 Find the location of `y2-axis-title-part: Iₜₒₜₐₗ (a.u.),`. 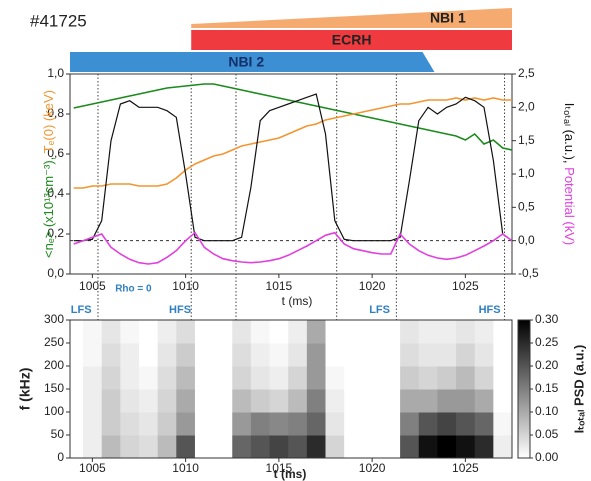

y2-axis-title-part: Iₜₒₜₐₗ (a.u.), is located at coordinates (569, 135).